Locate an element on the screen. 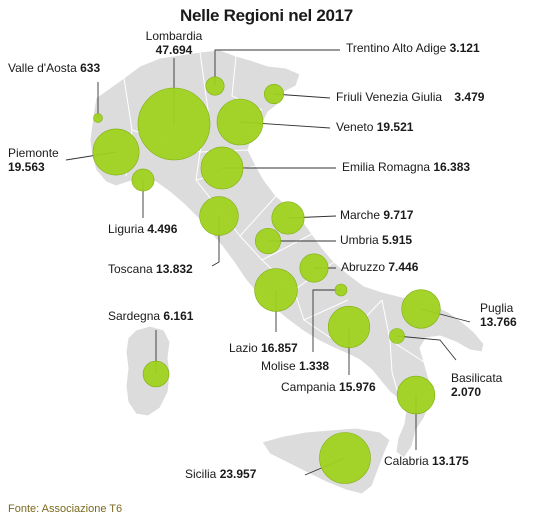 The image size is (533, 525). bubble-calabria is located at coordinates (416, 395).